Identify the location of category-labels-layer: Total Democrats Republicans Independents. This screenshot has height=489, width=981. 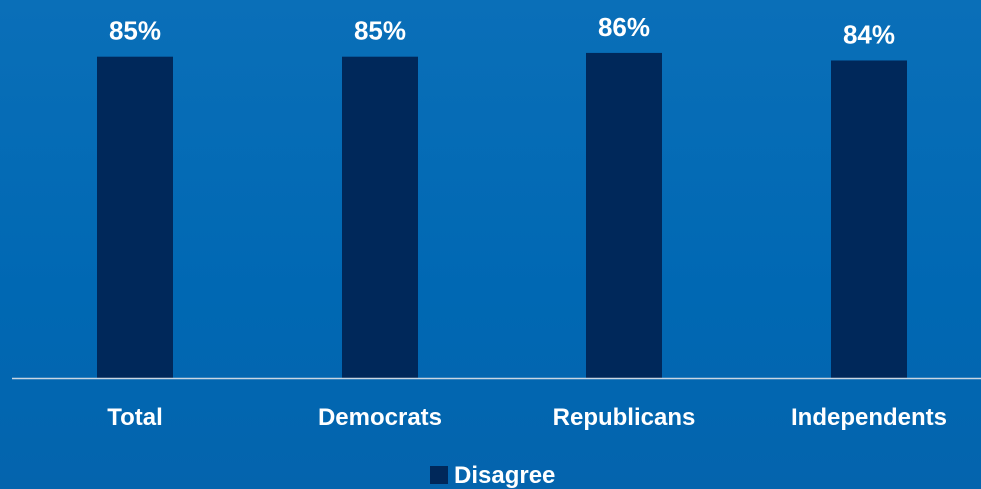
(527, 417).